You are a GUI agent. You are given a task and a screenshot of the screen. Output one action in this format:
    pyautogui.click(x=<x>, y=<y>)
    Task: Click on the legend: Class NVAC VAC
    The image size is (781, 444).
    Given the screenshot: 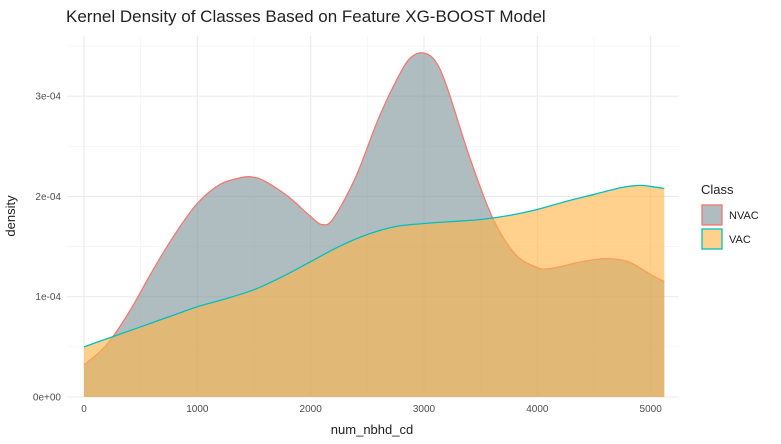 What is the action you would take?
    pyautogui.click(x=730, y=216)
    